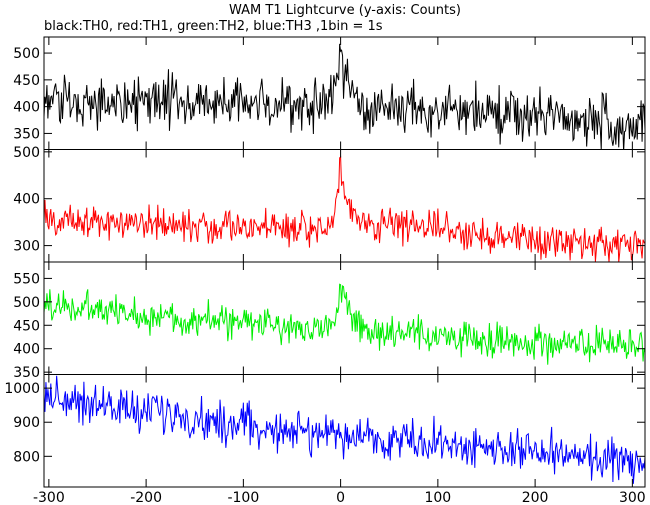 The image size is (650, 505). Describe the element at coordinates (26, 247) in the screenshot. I see `y-tick-label: 300` at that location.